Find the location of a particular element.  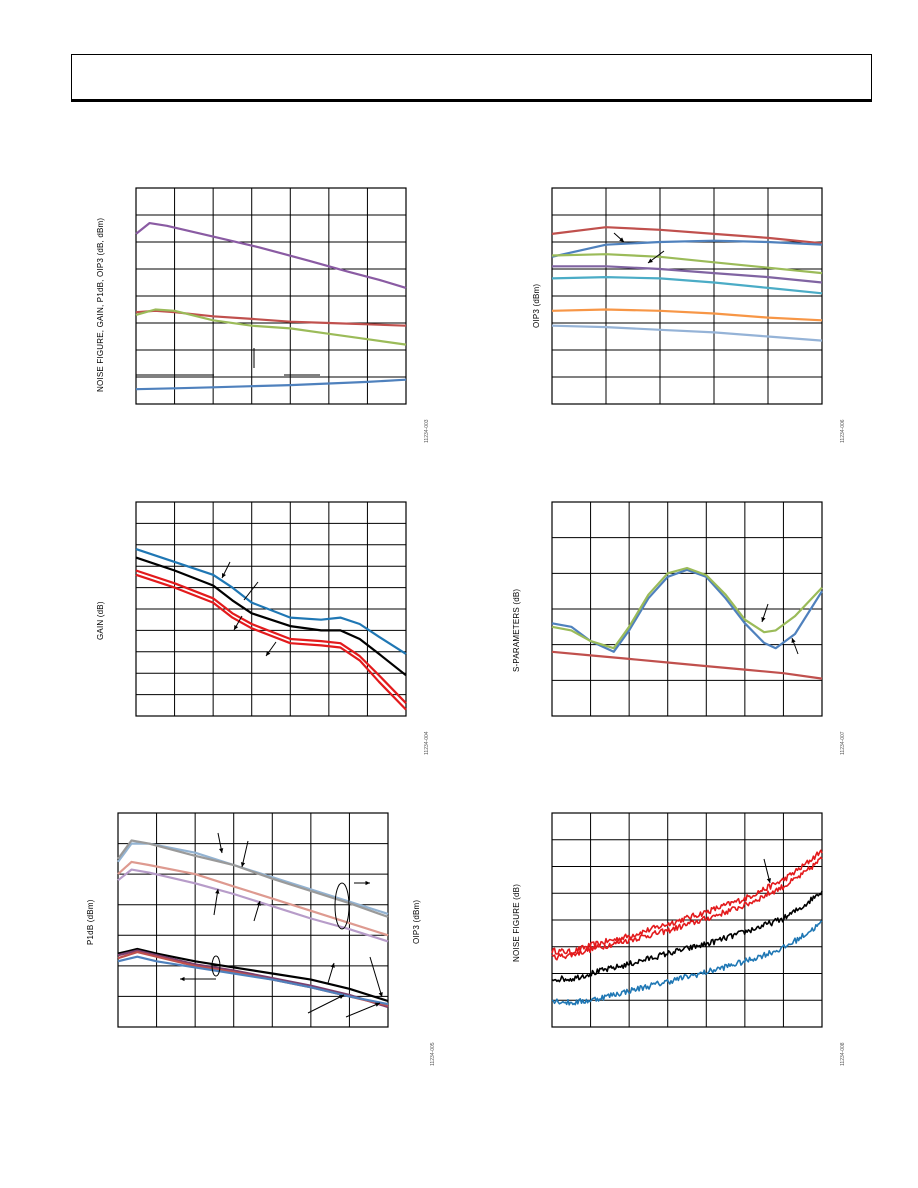

y-axis-label-fig6: OIP3 (dBm) is located at coordinates (536, 305).